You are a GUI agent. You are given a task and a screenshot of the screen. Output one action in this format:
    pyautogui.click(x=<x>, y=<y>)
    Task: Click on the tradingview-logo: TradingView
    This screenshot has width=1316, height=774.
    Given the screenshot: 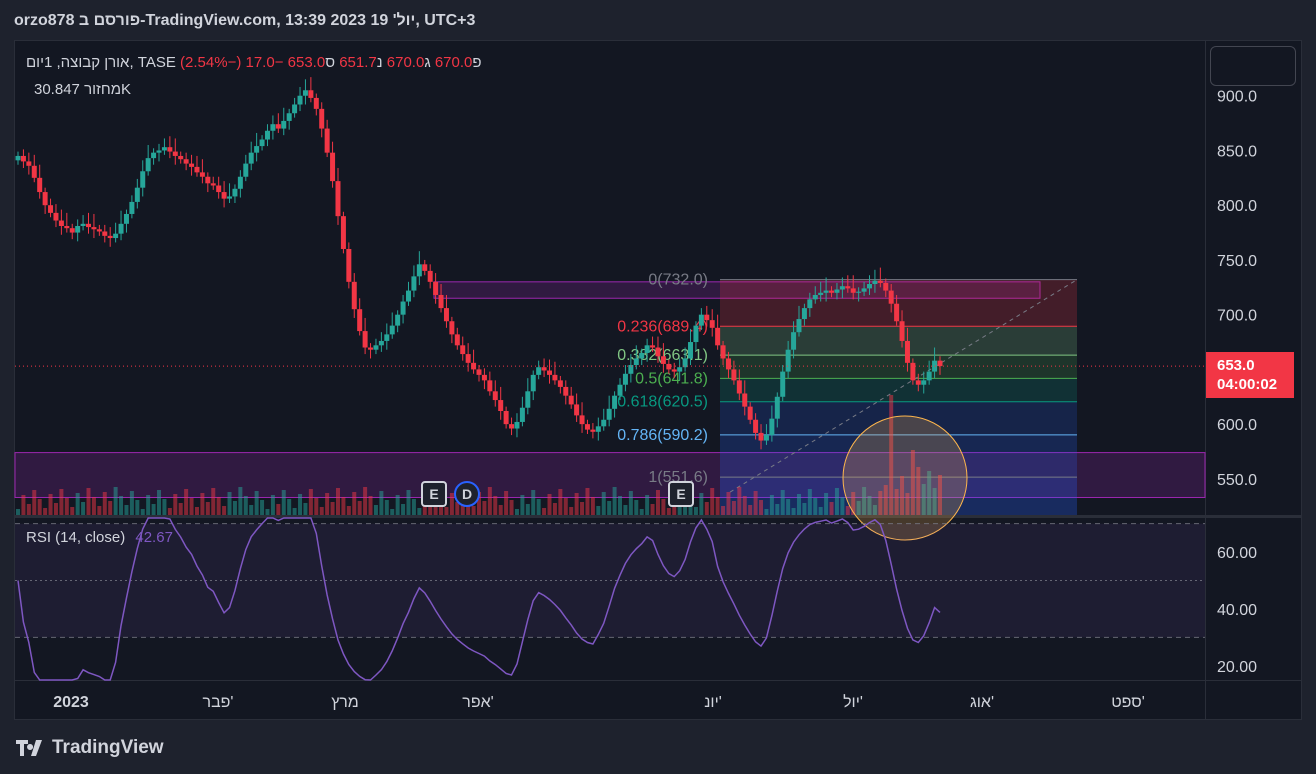 What is the action you would take?
    pyautogui.click(x=90, y=748)
    